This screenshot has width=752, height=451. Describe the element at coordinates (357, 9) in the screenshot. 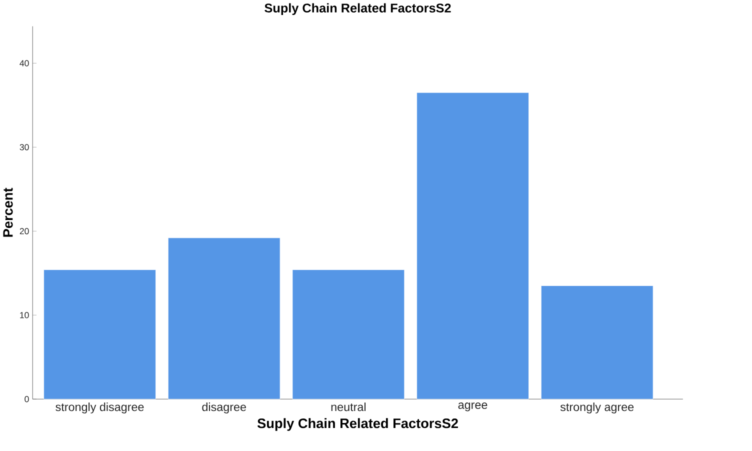

I see `chart-title: Suply Chain Related FactorsS2` at that location.